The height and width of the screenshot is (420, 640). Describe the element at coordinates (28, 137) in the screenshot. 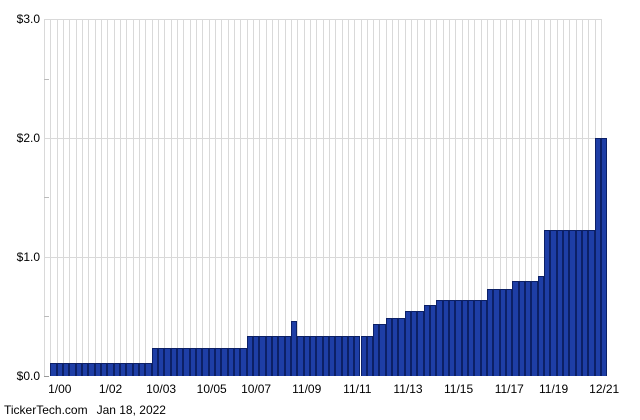

I see `y-tick-label: $2.0` at that location.